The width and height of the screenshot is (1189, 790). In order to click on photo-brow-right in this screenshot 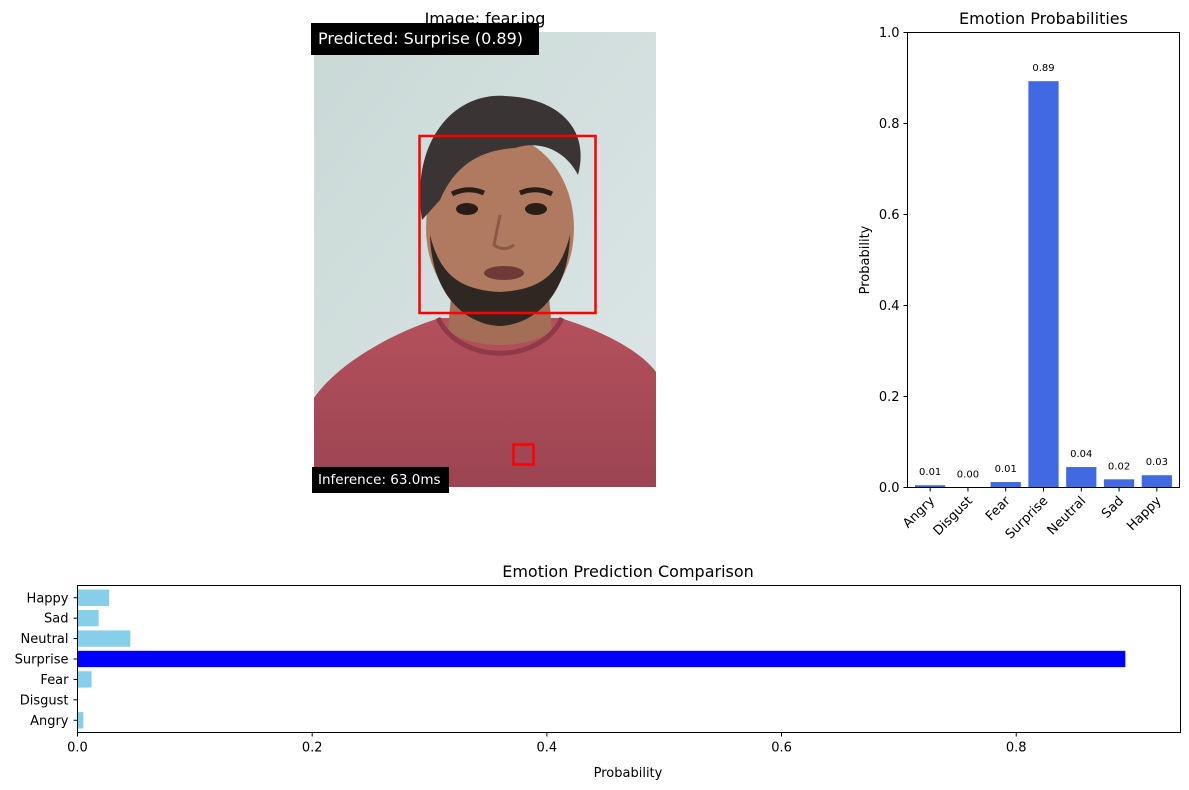, I will do `click(536, 192)`.